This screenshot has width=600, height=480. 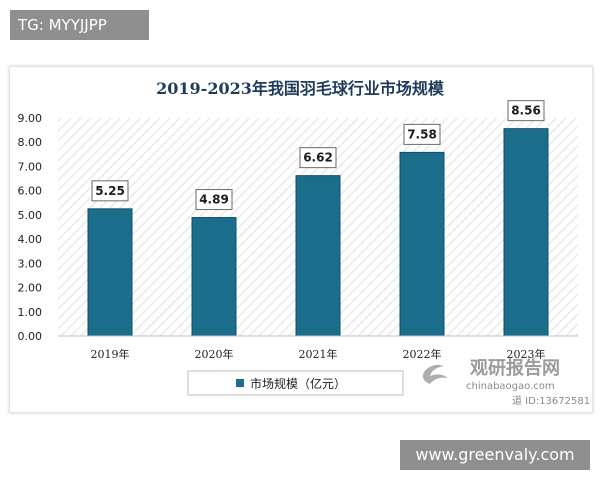 I want to click on x-tick-label: 2021年, so click(x=318, y=354).